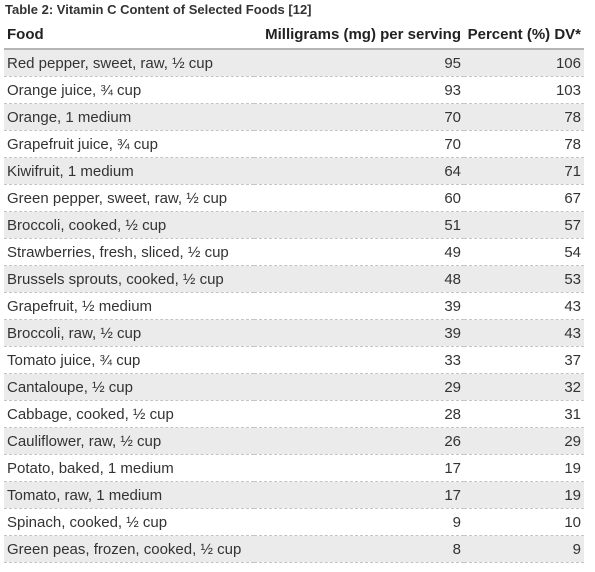 The image size is (595, 572). I want to click on cell-percent-dv: 103, so click(524, 90).